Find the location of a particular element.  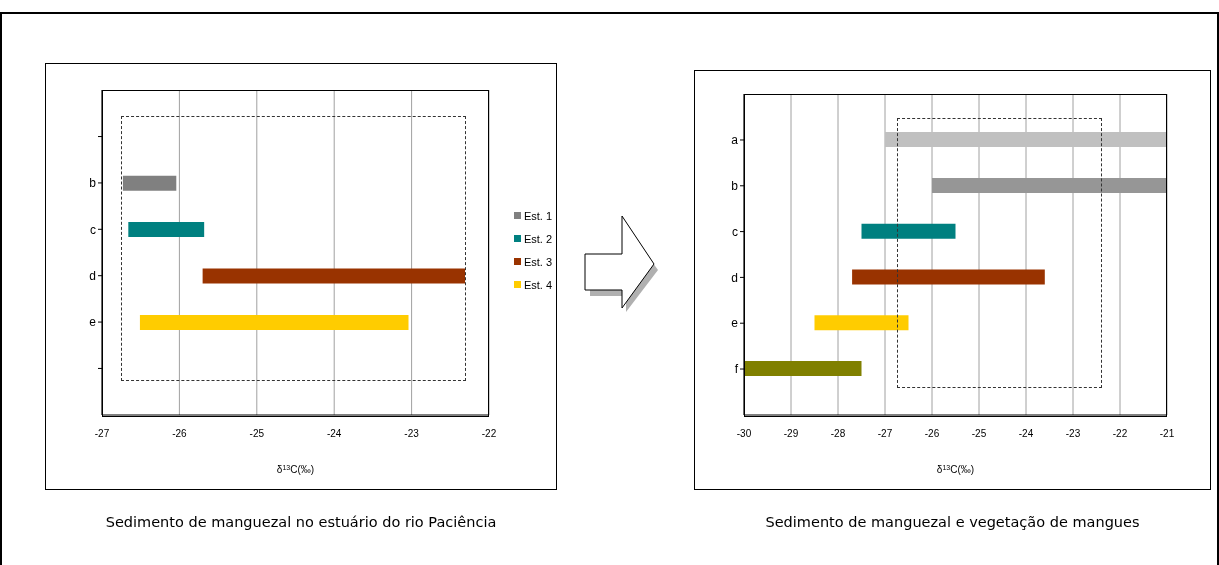

x-tick-label: -30 is located at coordinates (744, 433).